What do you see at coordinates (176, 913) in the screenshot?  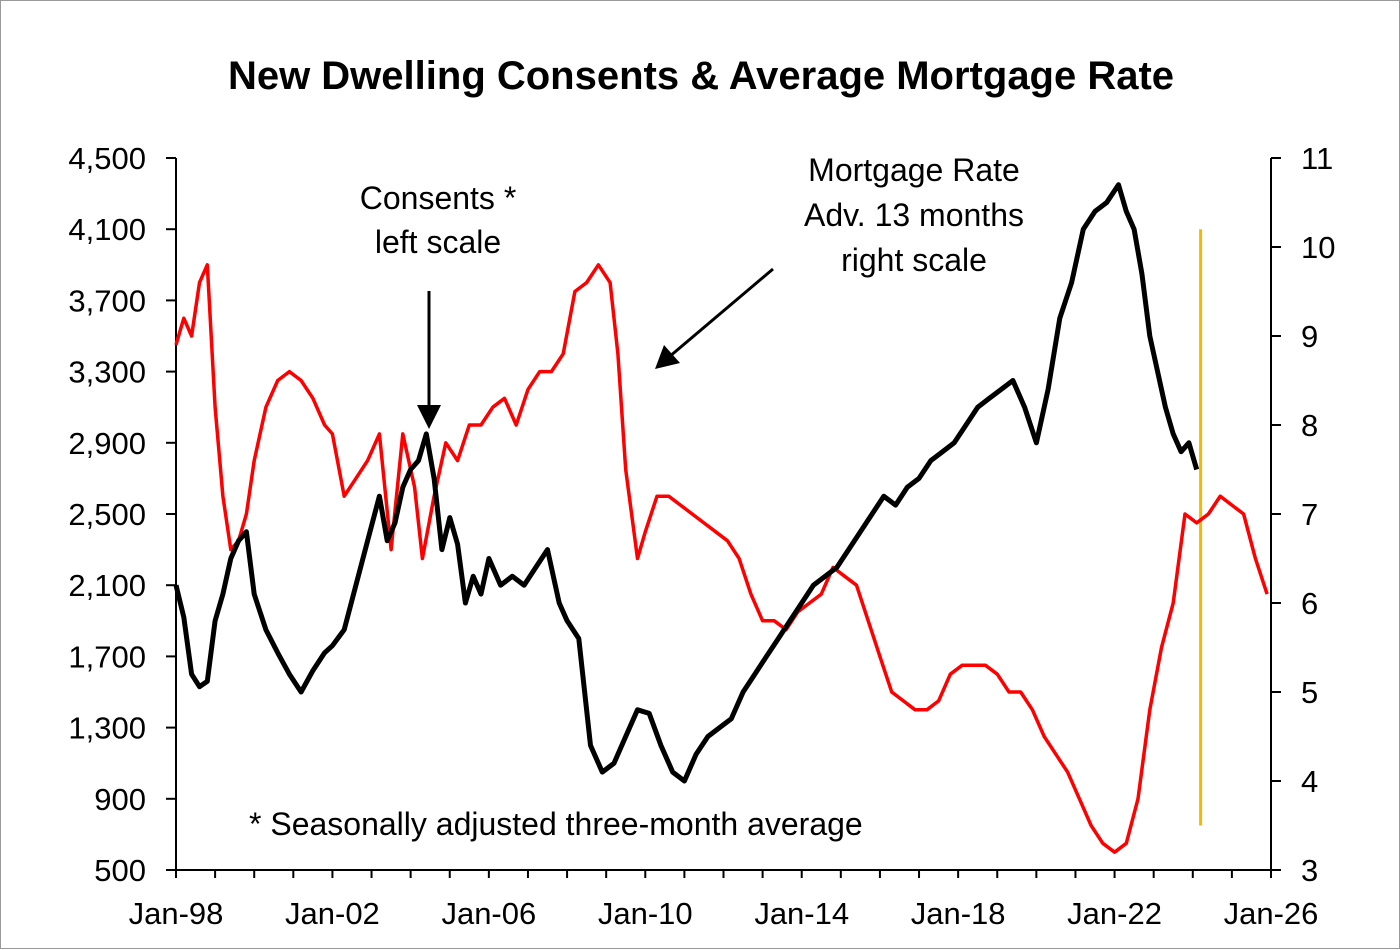 I see `x-tick-label: Jan-98` at bounding box center [176, 913].